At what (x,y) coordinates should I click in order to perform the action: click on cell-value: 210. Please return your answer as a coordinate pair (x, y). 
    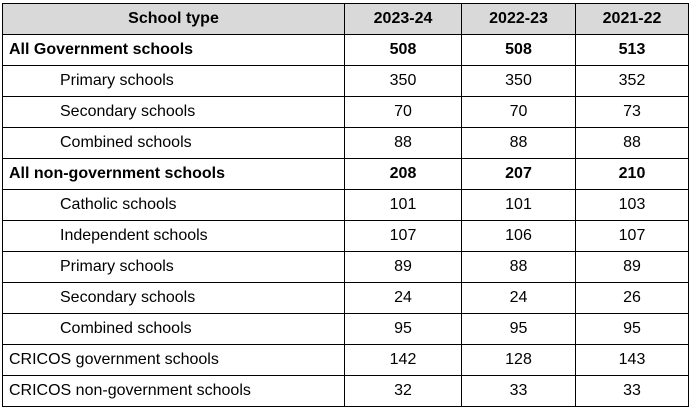
    Looking at the image, I should click on (632, 174).